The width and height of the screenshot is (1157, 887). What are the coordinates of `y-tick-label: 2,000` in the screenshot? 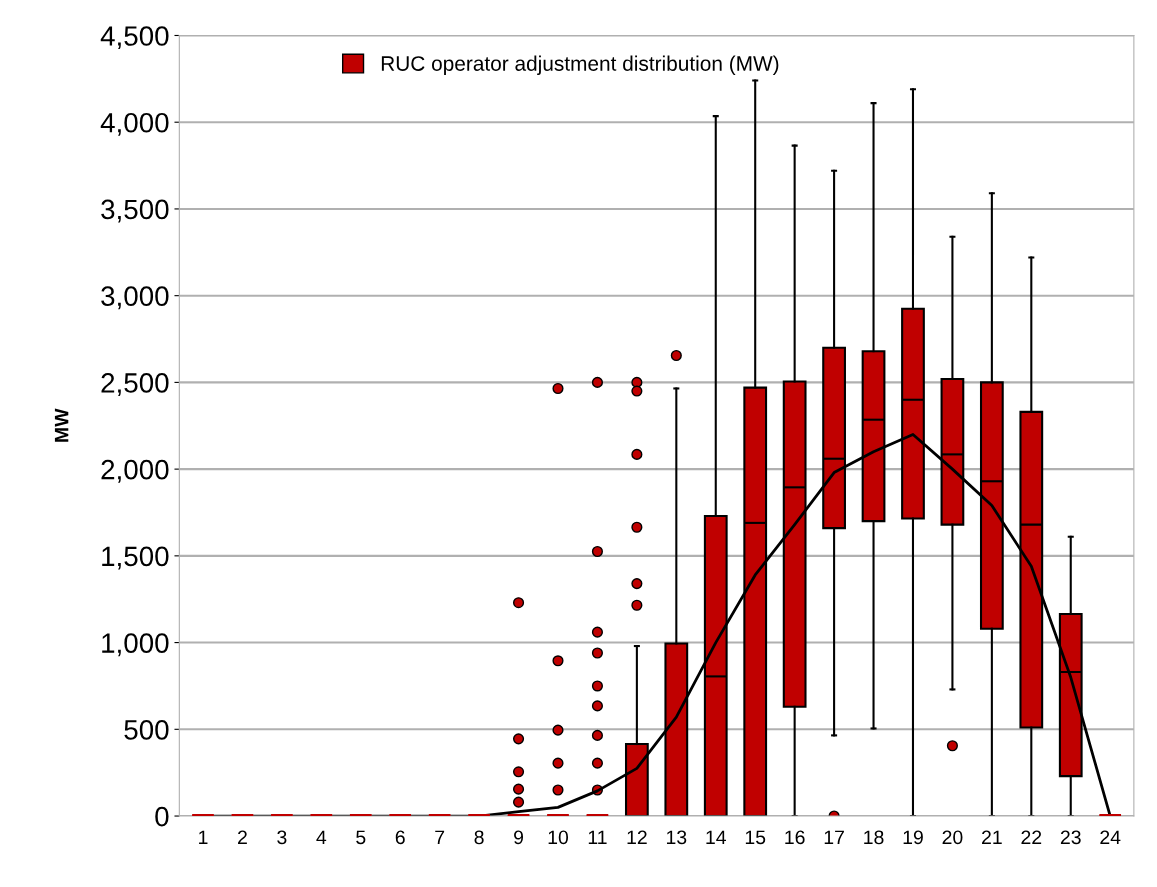 It's located at (135, 471).